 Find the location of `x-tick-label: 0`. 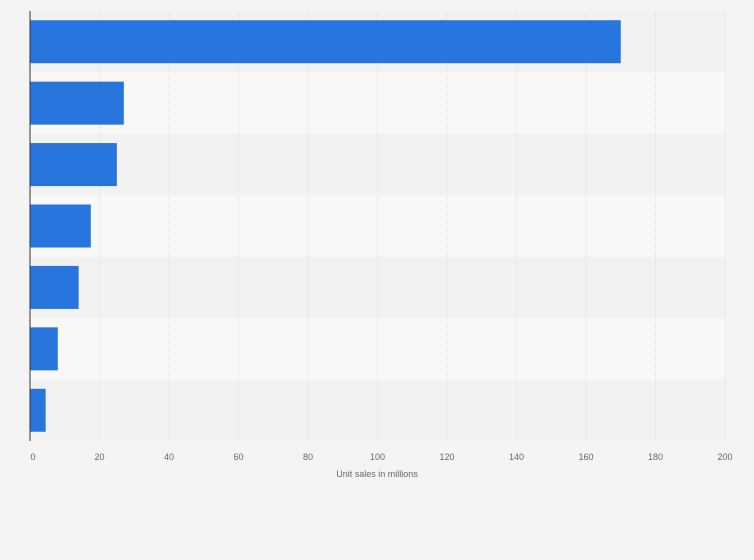

x-tick-label: 0 is located at coordinates (32, 457).